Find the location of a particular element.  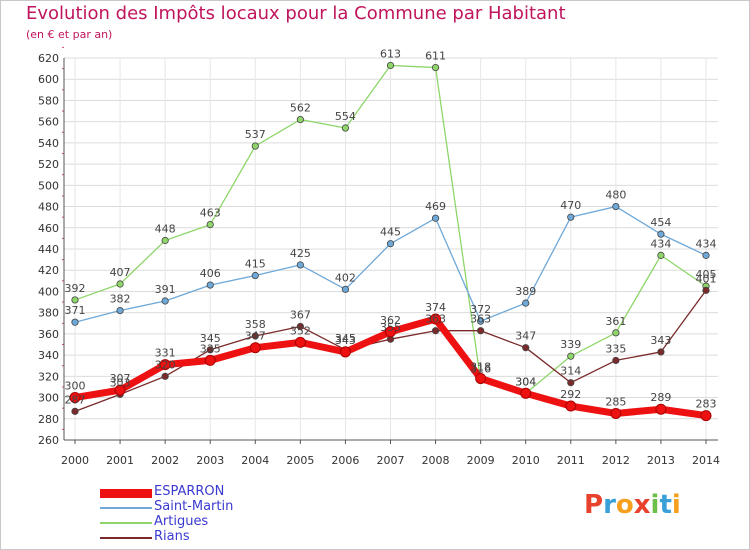

logo-letter: t is located at coordinates (665, 505).